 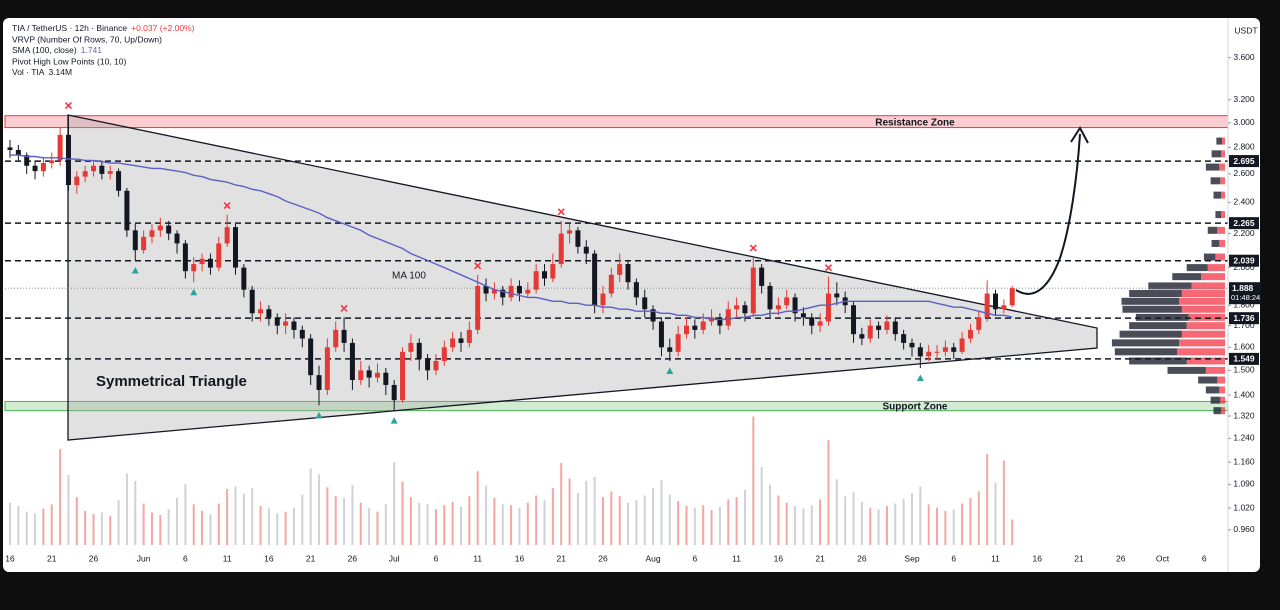 What do you see at coordinates (1244, 223) in the screenshot?
I see `level-label: 2.265` at bounding box center [1244, 223].